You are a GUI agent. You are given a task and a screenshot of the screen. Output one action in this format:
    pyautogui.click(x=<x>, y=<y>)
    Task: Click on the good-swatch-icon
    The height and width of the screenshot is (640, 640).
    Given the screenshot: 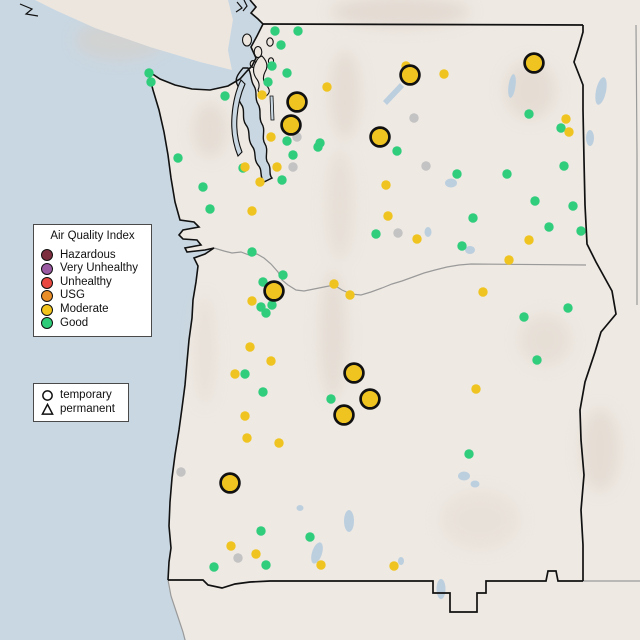 What is the action you would take?
    pyautogui.click(x=47, y=323)
    